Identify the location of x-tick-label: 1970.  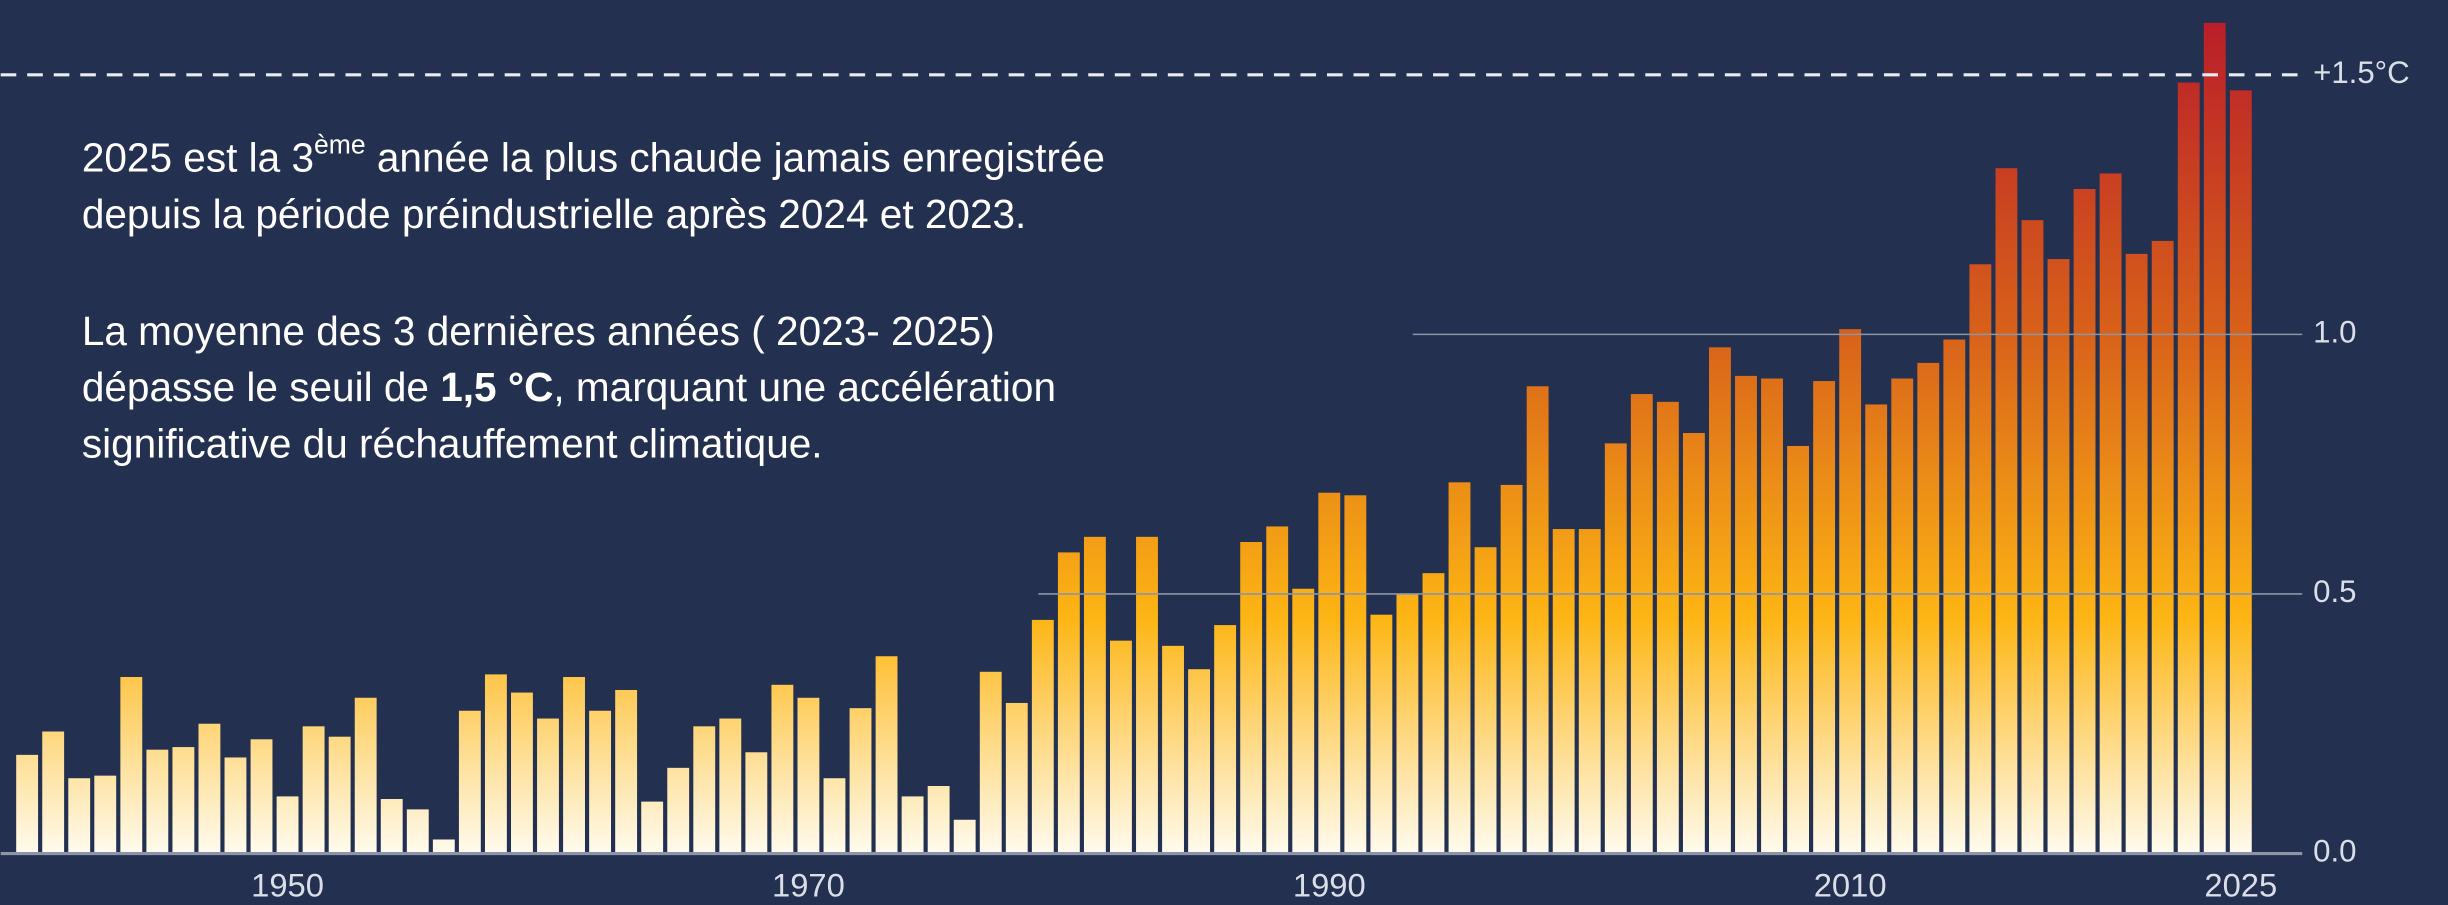
(808, 884).